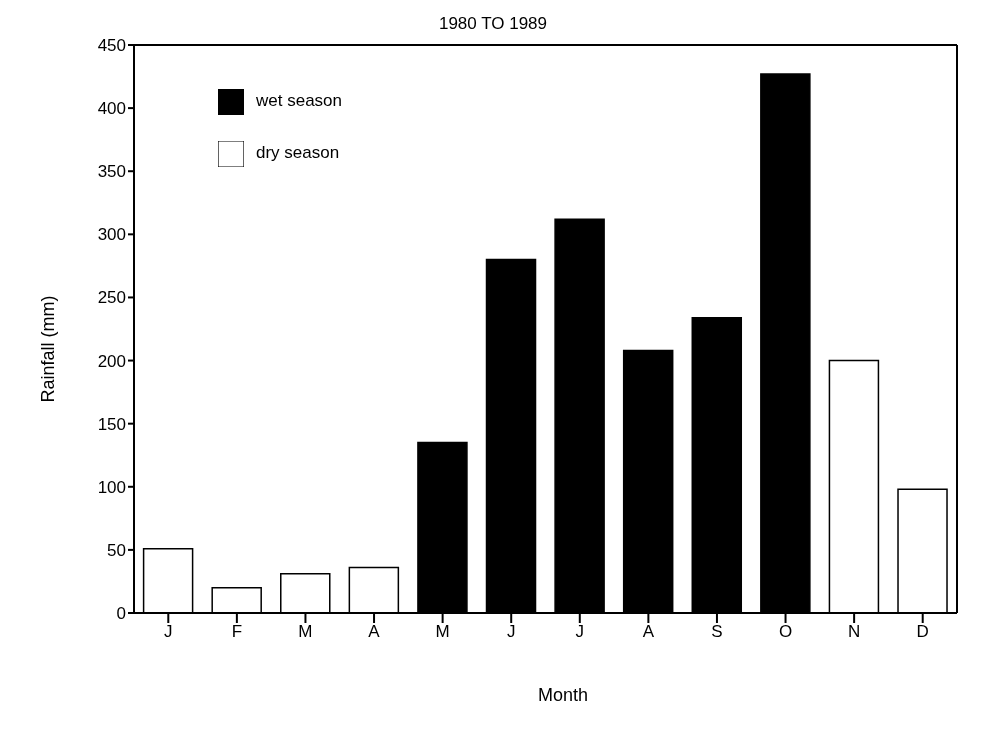 This screenshot has height=736, width=1004. I want to click on y-tick-label: 350, so click(111, 172).